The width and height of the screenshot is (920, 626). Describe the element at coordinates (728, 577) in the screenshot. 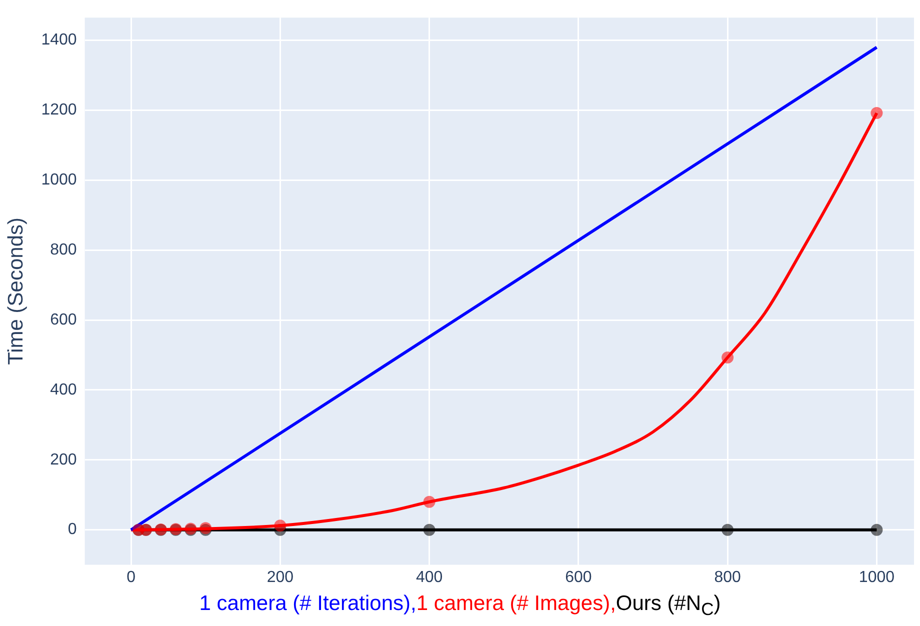

I see `x-tick-label: 800` at that location.